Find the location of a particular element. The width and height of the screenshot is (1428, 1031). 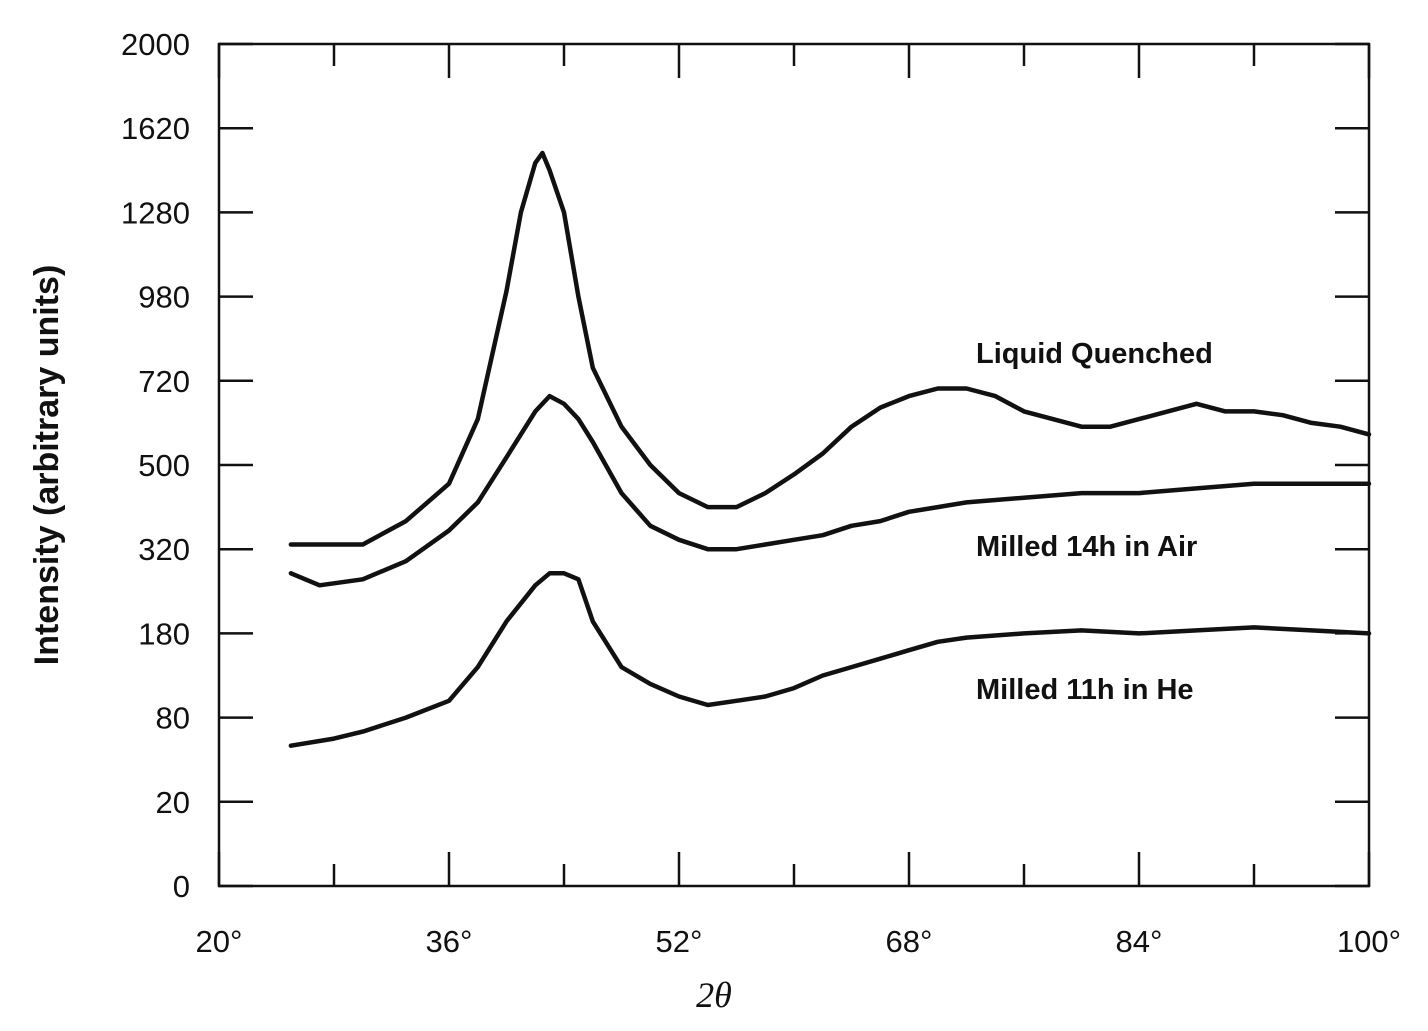

y-tick-label: 0 is located at coordinates (181, 886).